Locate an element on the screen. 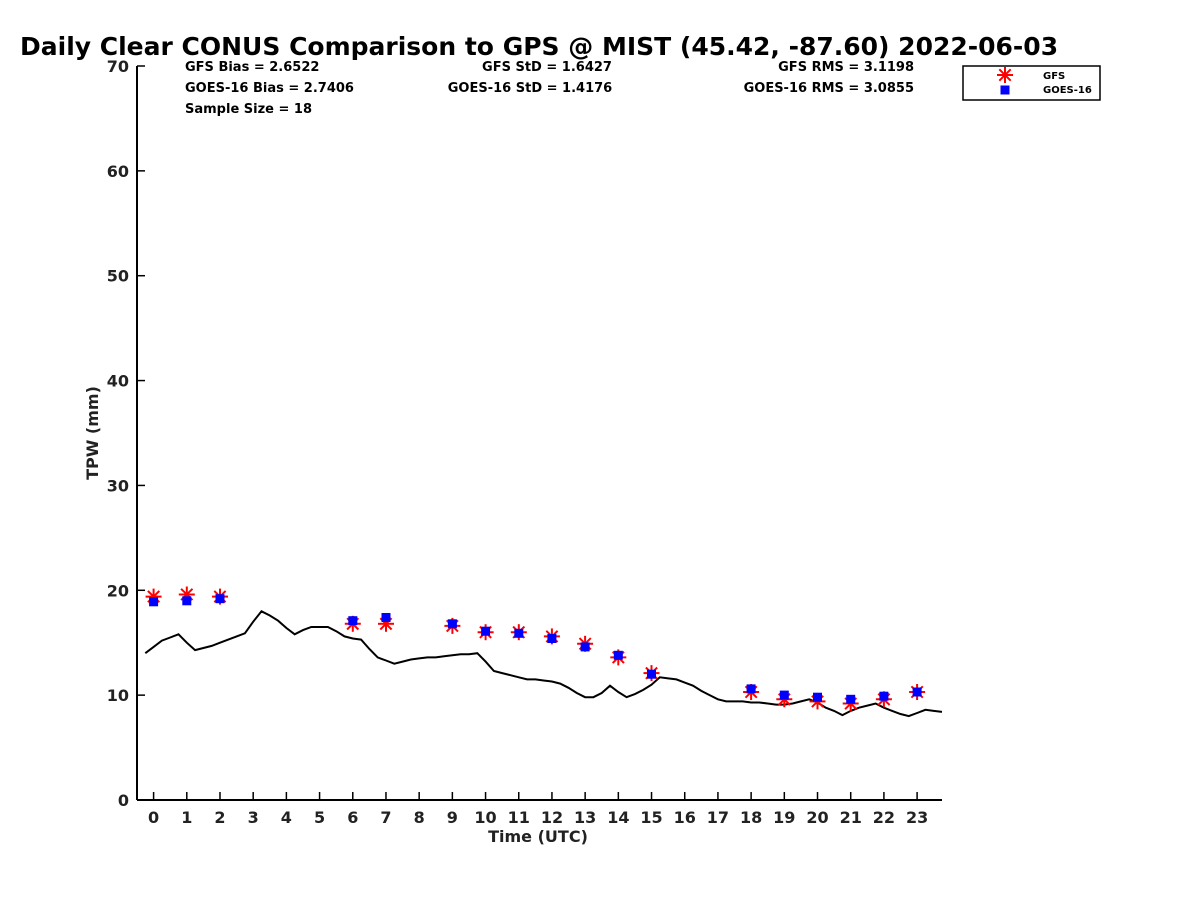  x-tick-label: 13 is located at coordinates (585, 817).